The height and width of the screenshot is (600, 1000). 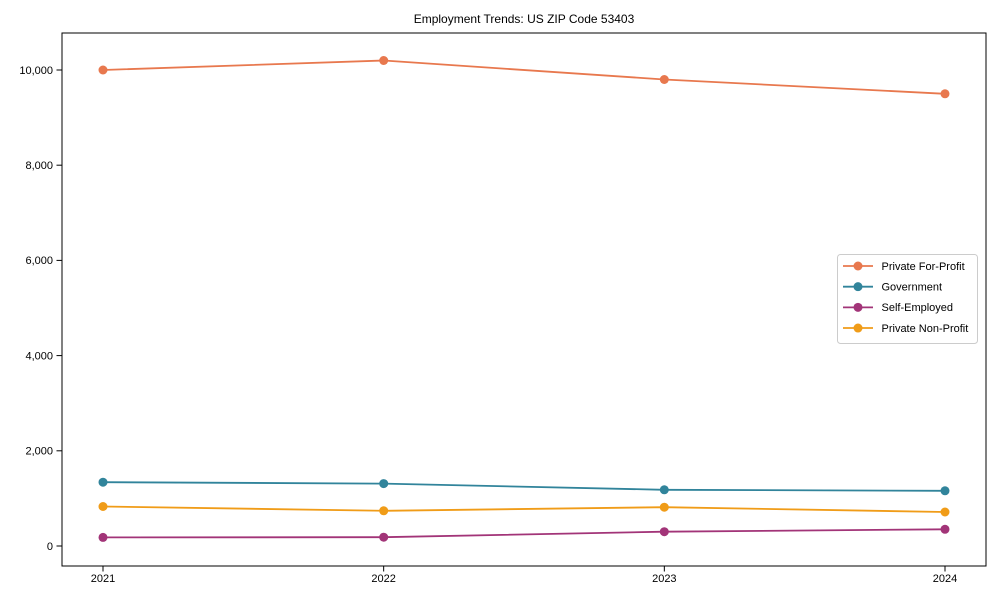 What do you see at coordinates (664, 579) in the screenshot?
I see `x-tick-label: 2023` at bounding box center [664, 579].